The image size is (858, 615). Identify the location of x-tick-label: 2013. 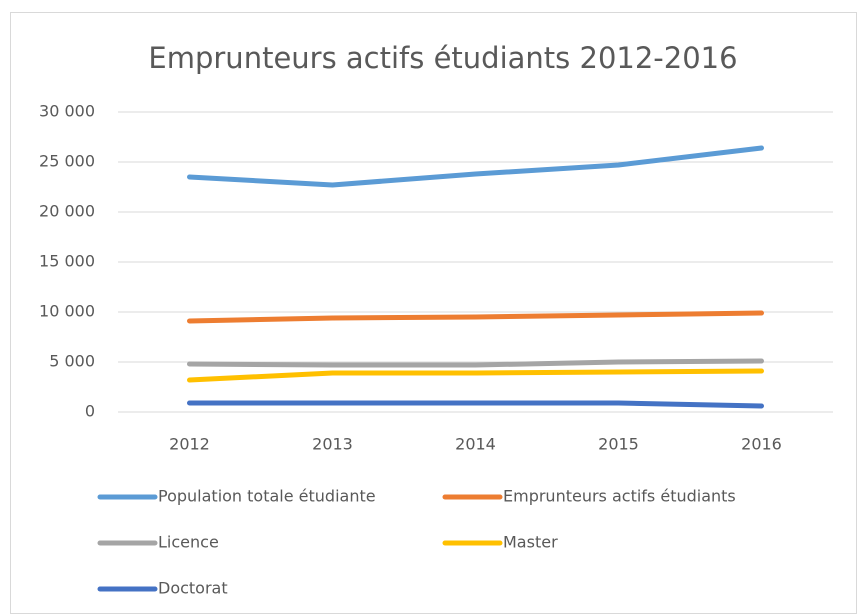
(332, 444).